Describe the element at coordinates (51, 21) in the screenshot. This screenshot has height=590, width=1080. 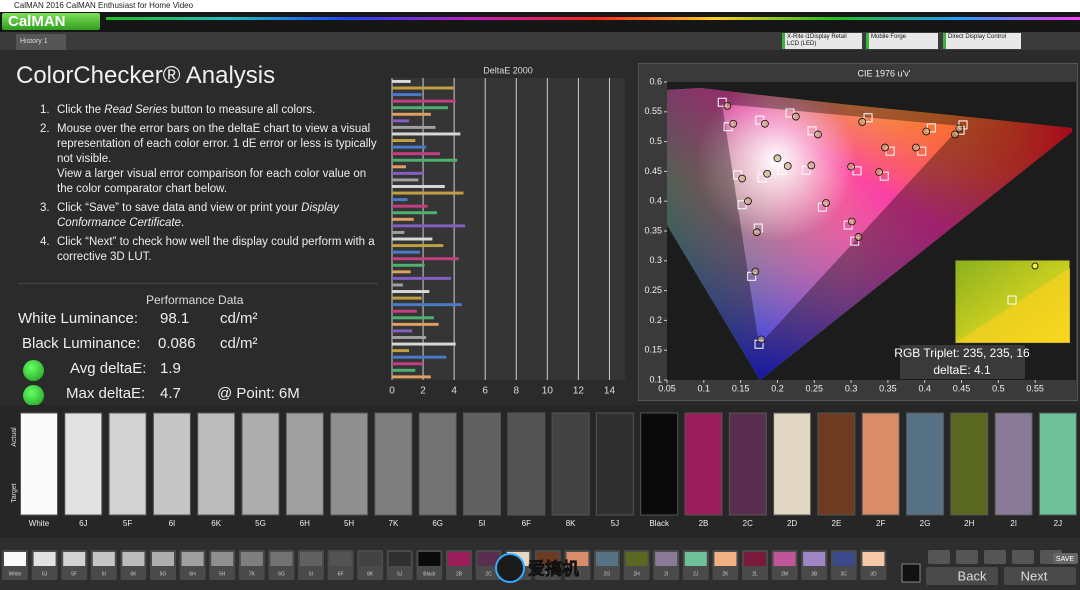
I see `logo: CalMAN` at that location.